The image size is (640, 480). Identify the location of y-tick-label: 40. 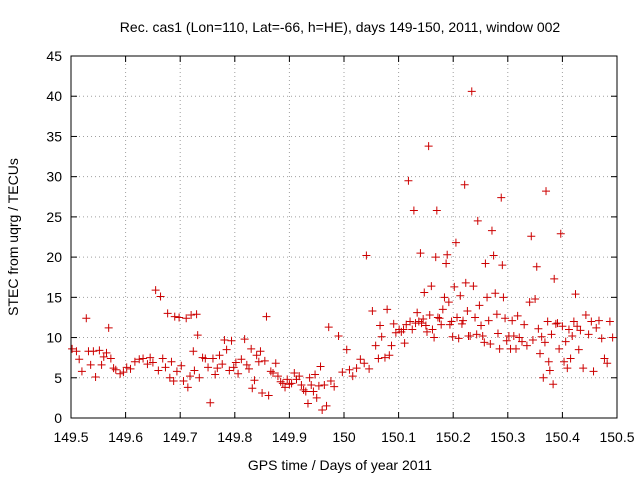
(54, 96).